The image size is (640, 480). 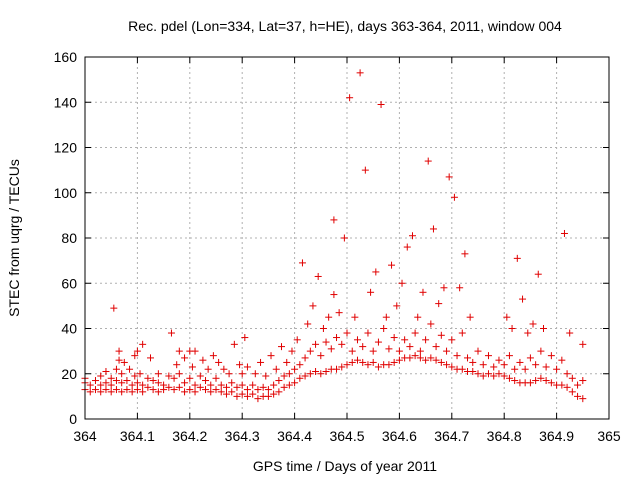 What do you see at coordinates (66, 193) in the screenshot?
I see `y-tick-label: 100` at bounding box center [66, 193].